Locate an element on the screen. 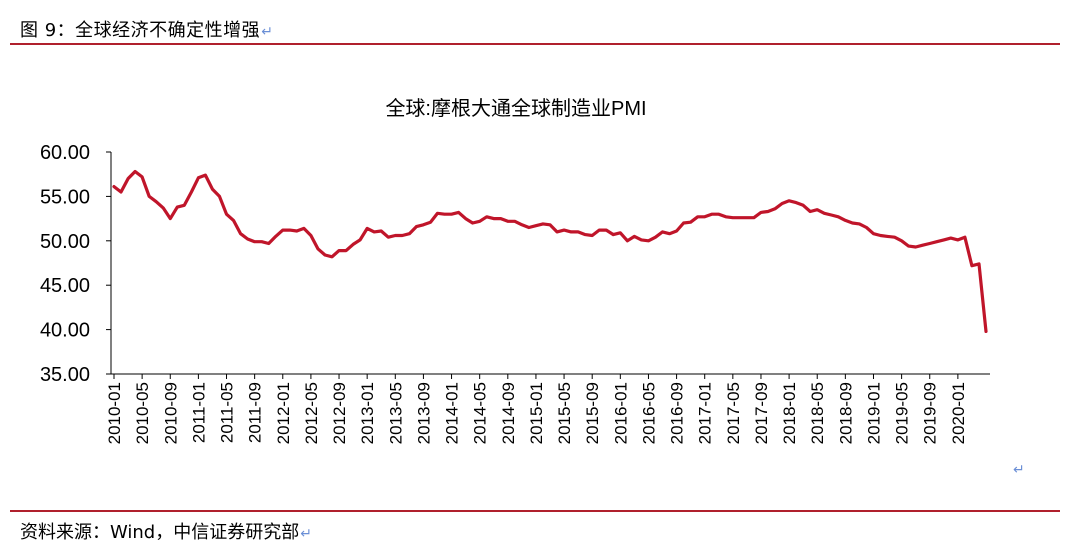 The height and width of the screenshot is (557, 1080). x-tick-label: 2017-09 is located at coordinates (761, 413).